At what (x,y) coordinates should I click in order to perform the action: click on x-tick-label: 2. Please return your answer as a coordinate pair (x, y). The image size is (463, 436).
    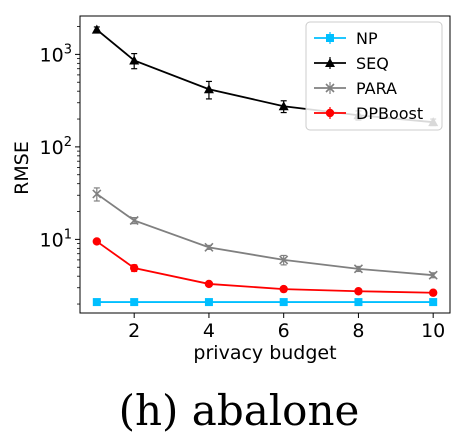
    Looking at the image, I should click on (134, 331).